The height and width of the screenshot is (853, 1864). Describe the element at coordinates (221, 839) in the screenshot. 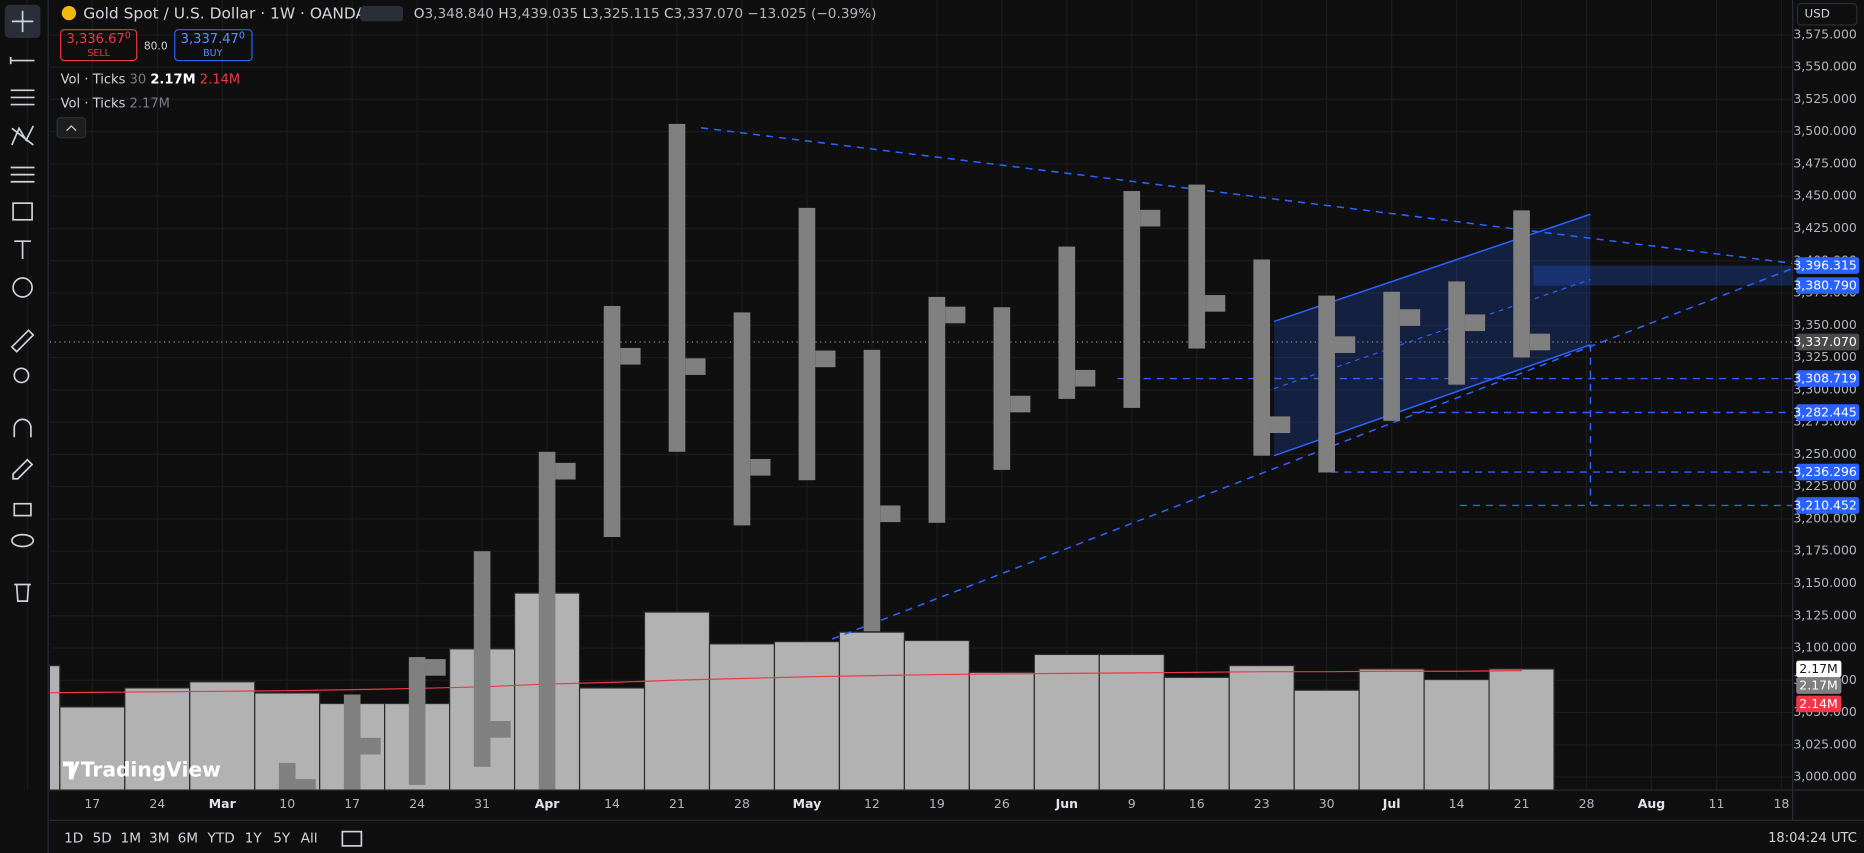

I see `timeframe-button: YTD` at that location.